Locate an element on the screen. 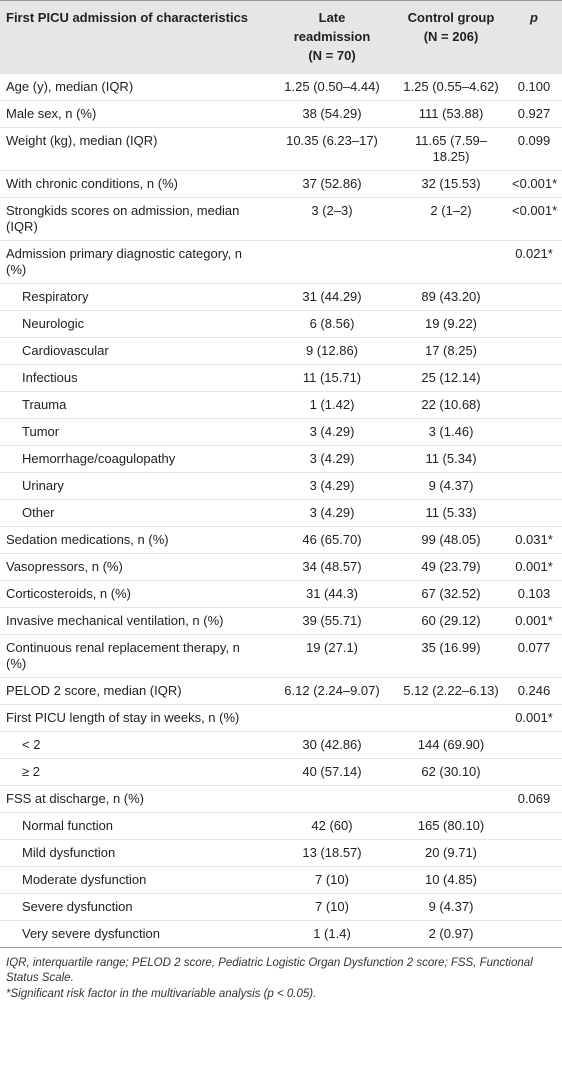 Image resolution: width=562 pixels, height=1073 pixels. cell-control: 11 (5.33) is located at coordinates (451, 513).